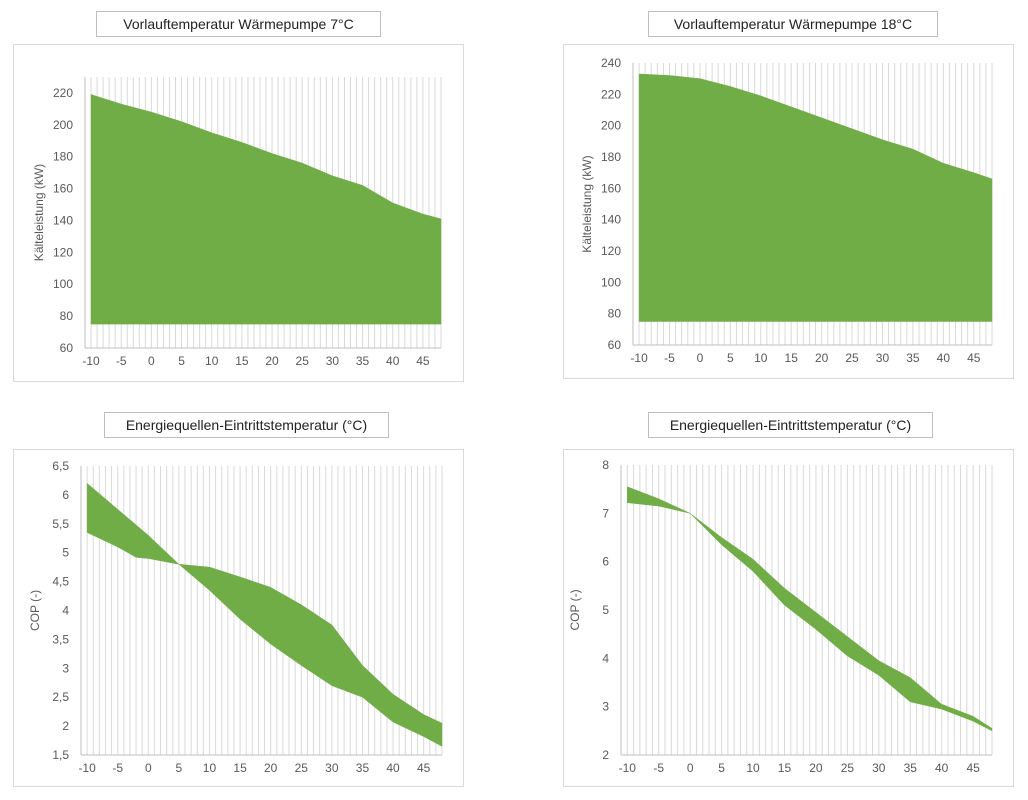 The width and height of the screenshot is (1028, 800). What do you see at coordinates (60, 524) in the screenshot?
I see `y-tick-label: 5,5` at bounding box center [60, 524].